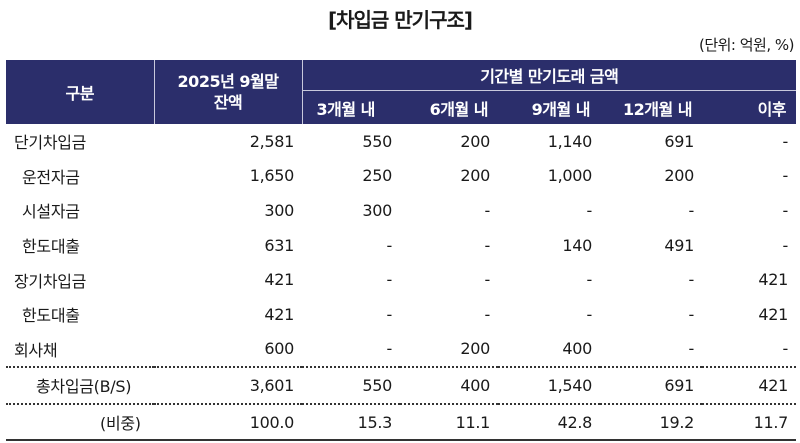  Describe the element at coordinates (80, 385) in the screenshot. I see `total-label: 총차입금(B/S)` at that location.